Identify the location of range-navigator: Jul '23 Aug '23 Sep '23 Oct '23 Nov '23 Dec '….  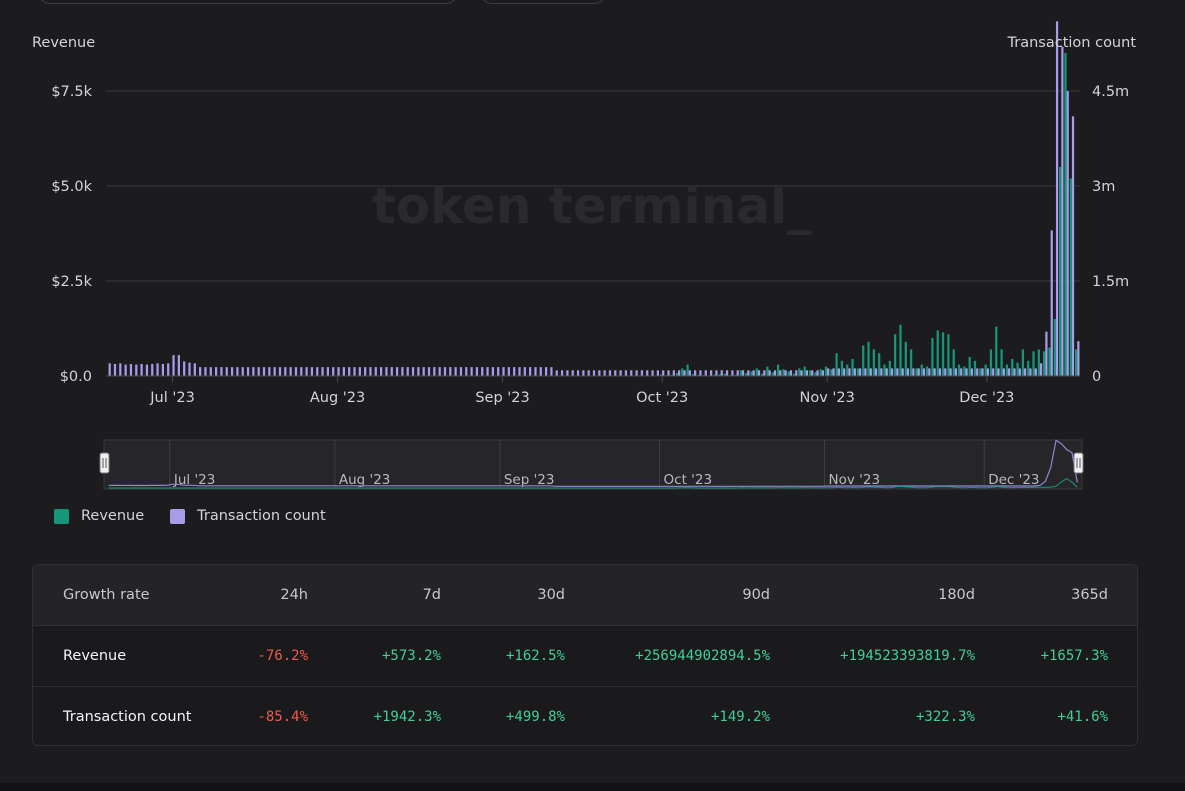
(591, 464).